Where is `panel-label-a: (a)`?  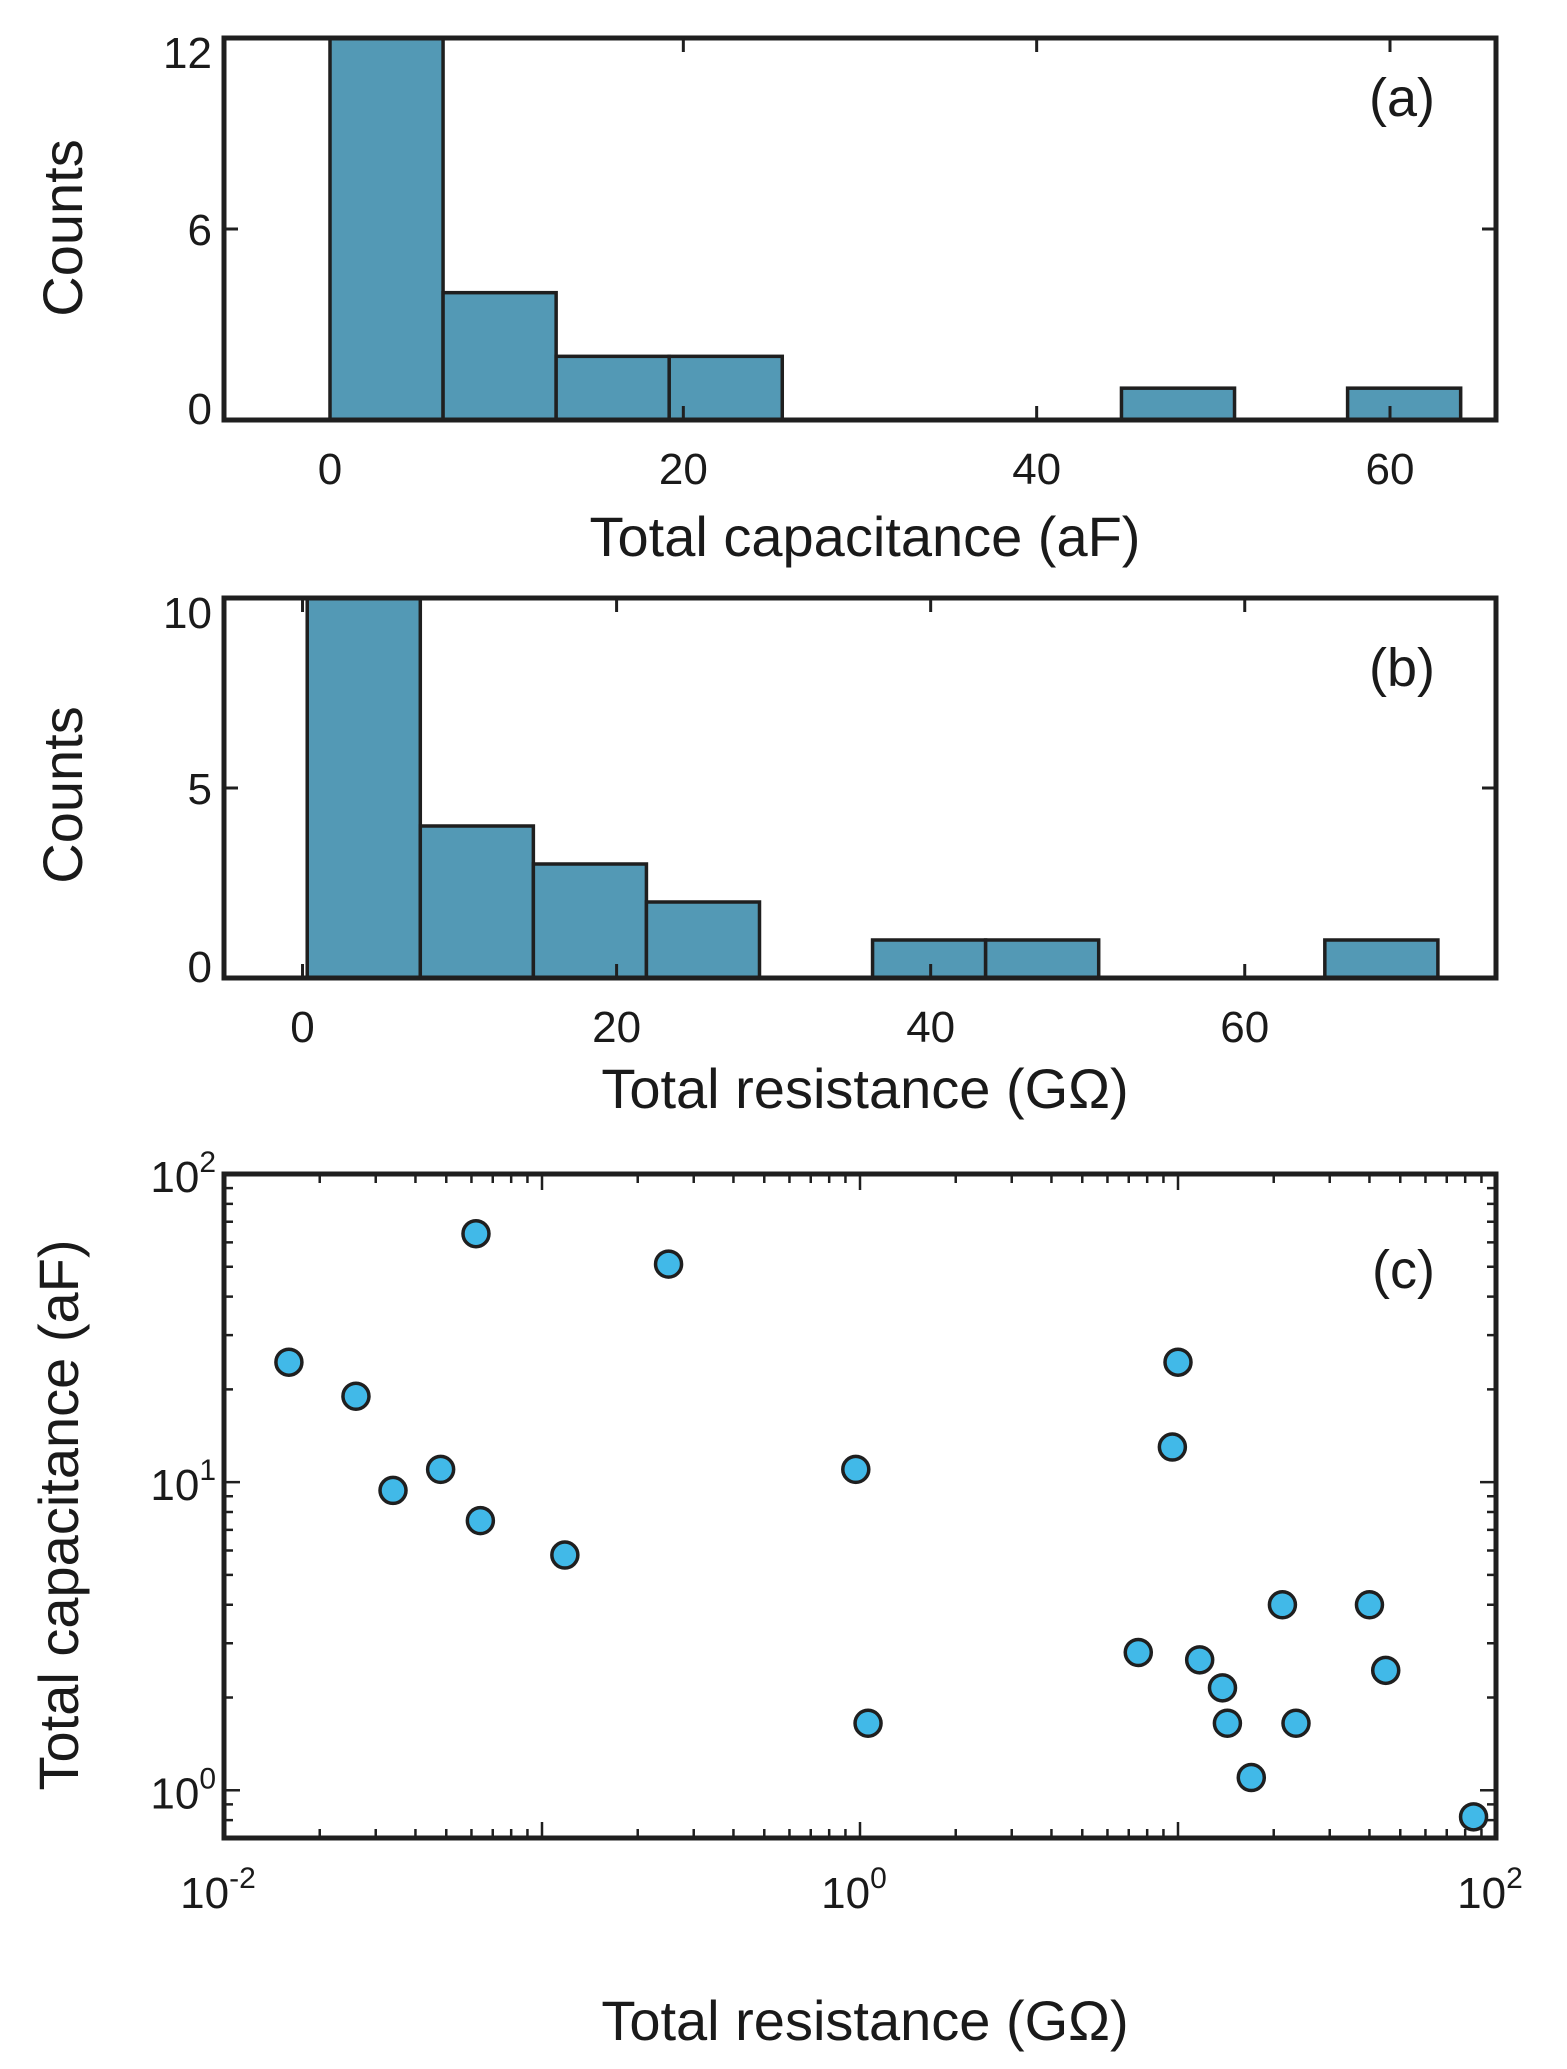
panel-label-a: (a) is located at coordinates (1402, 98).